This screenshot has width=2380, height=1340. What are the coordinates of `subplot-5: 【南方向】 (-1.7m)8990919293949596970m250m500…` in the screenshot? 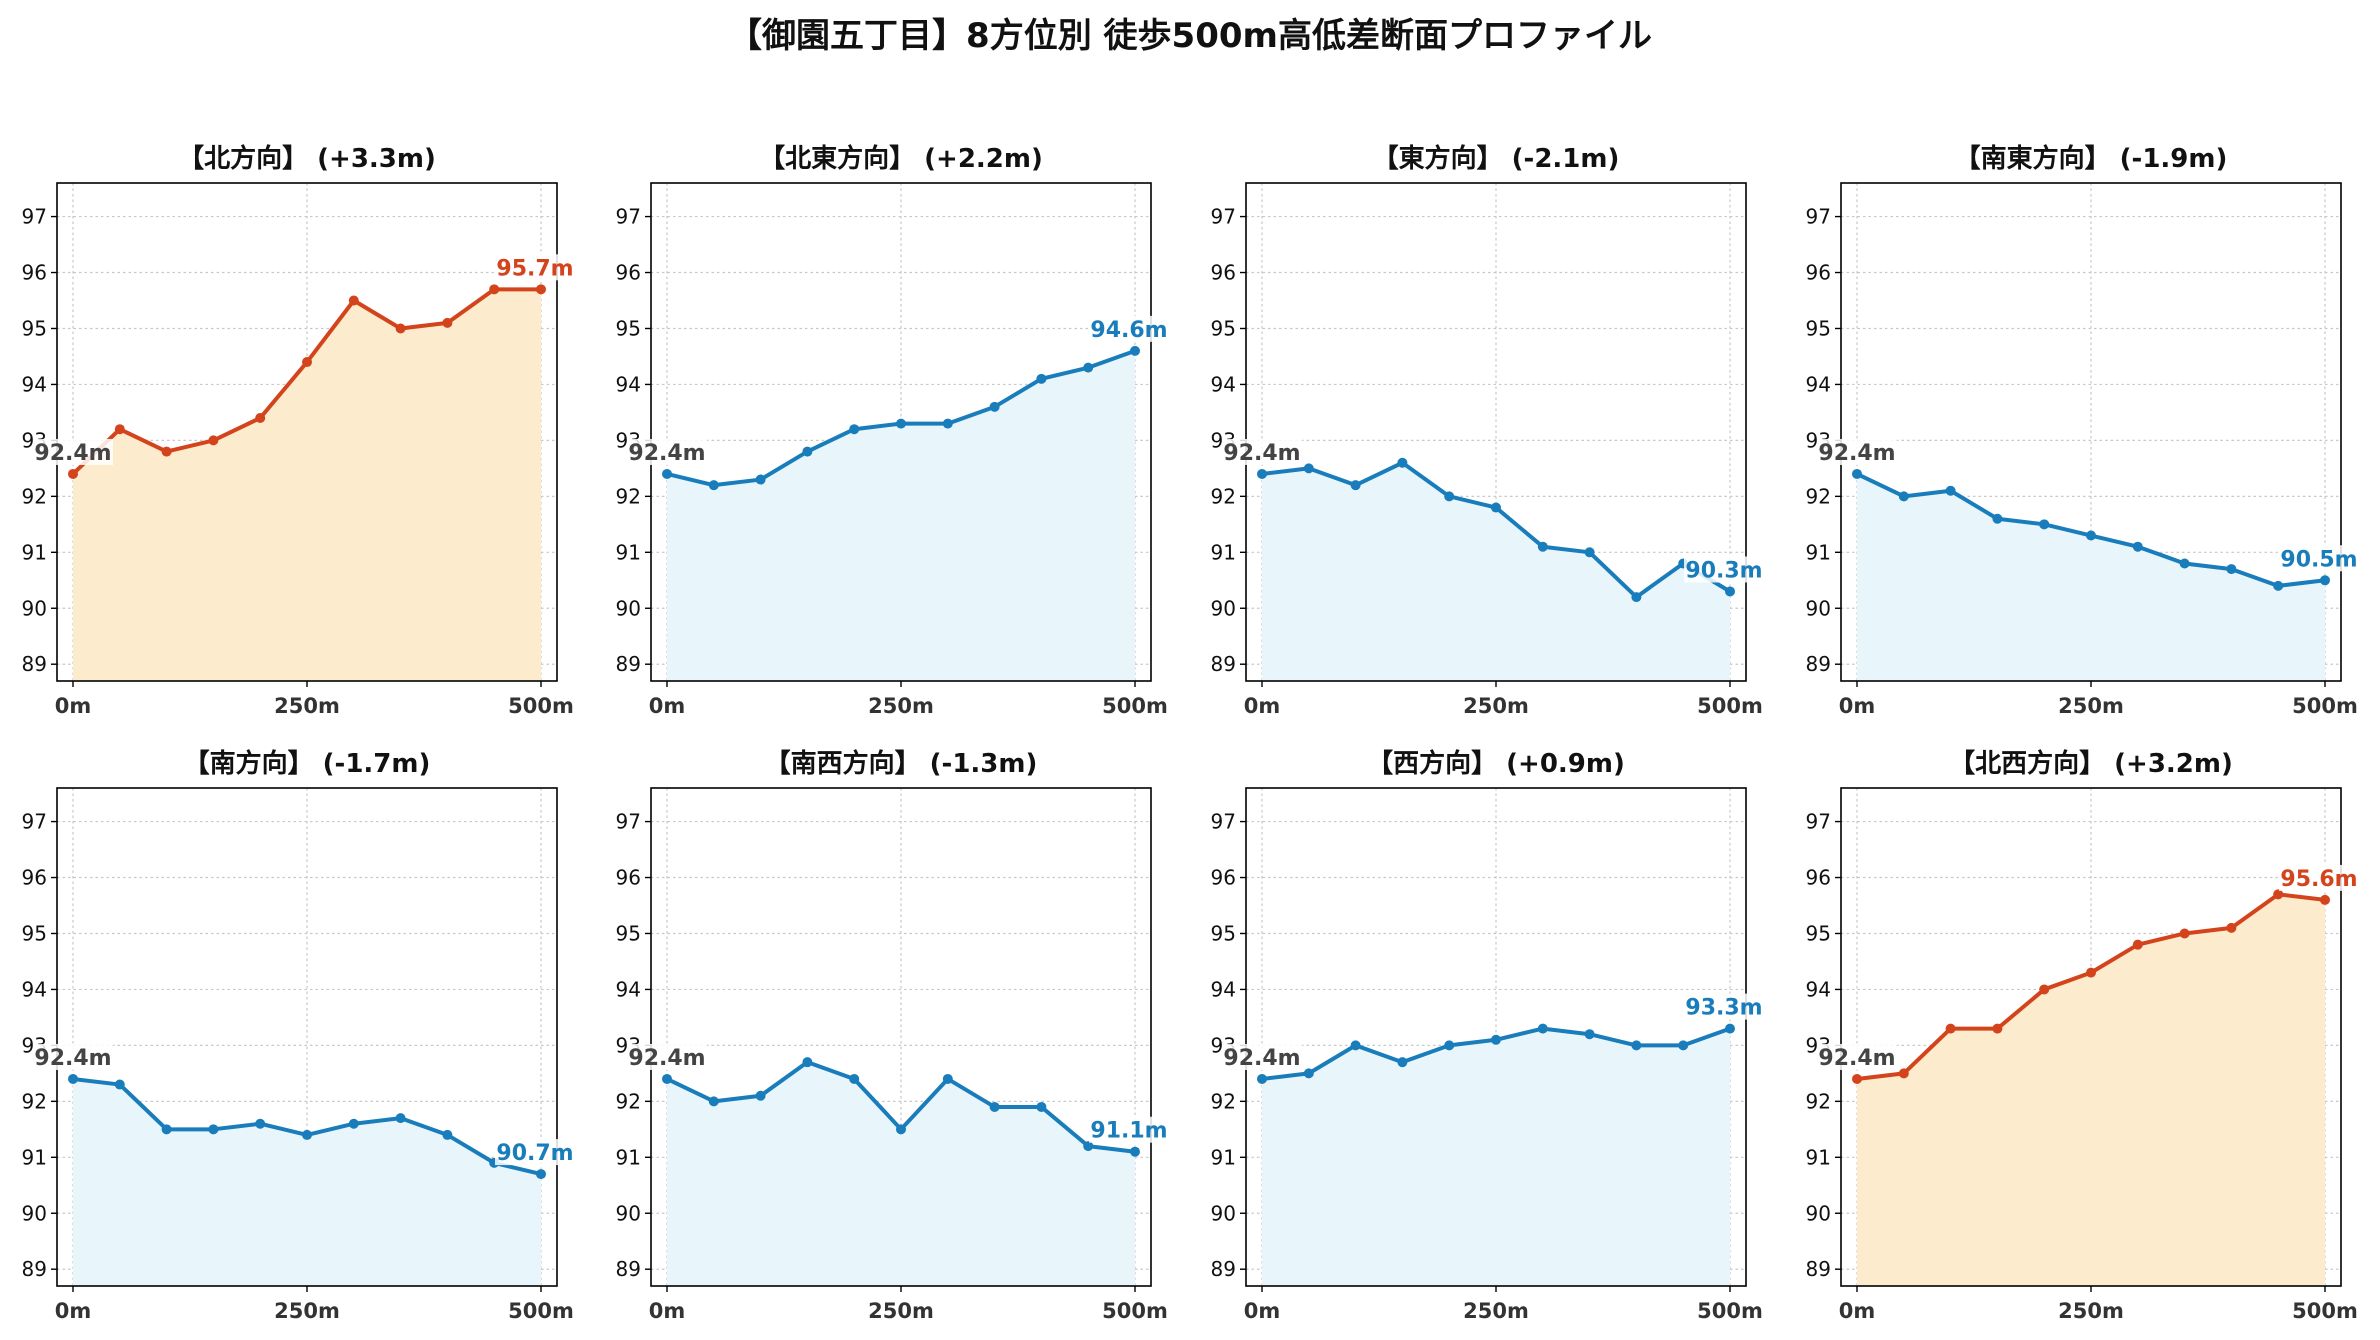 It's located at (298, 1035).